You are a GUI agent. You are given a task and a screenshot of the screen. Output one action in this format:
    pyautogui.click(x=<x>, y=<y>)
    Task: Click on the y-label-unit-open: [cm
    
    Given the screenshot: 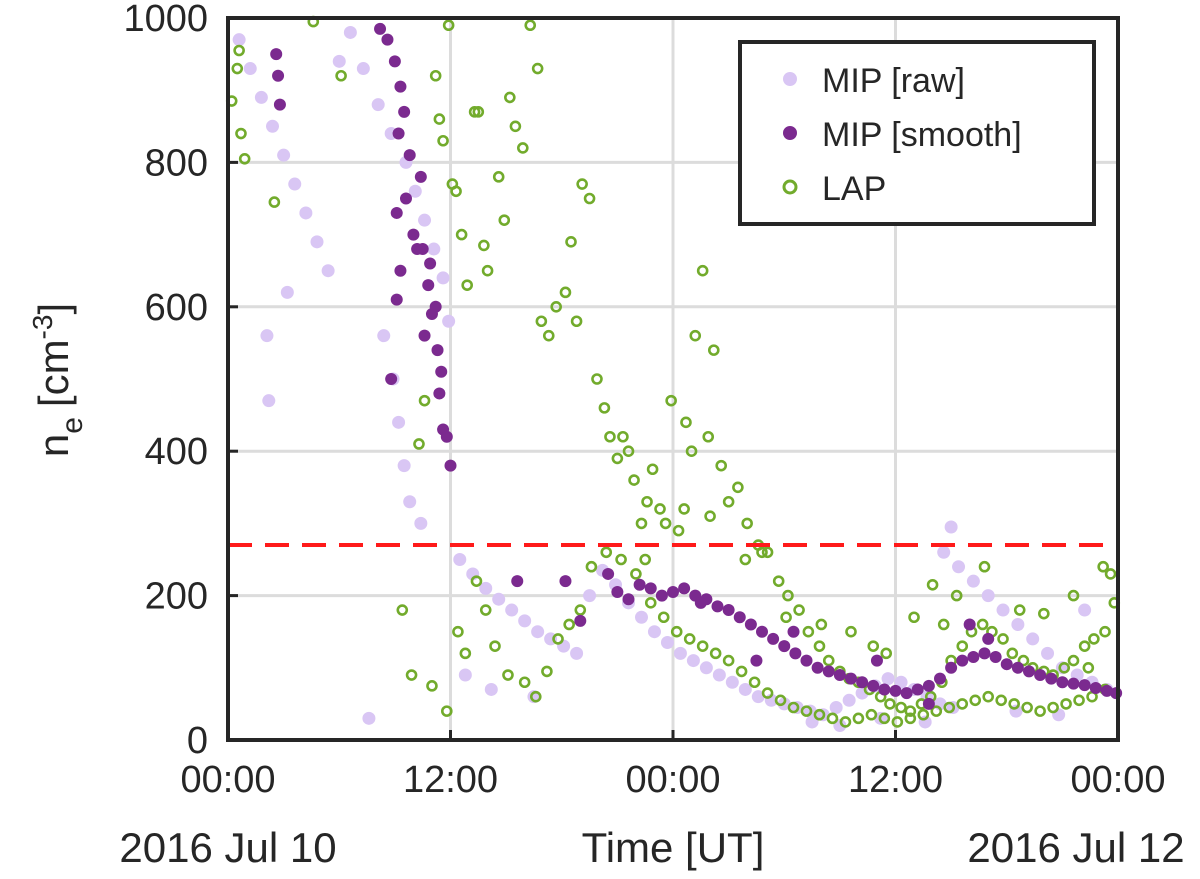 What is the action you would take?
    pyautogui.click(x=53, y=373)
    